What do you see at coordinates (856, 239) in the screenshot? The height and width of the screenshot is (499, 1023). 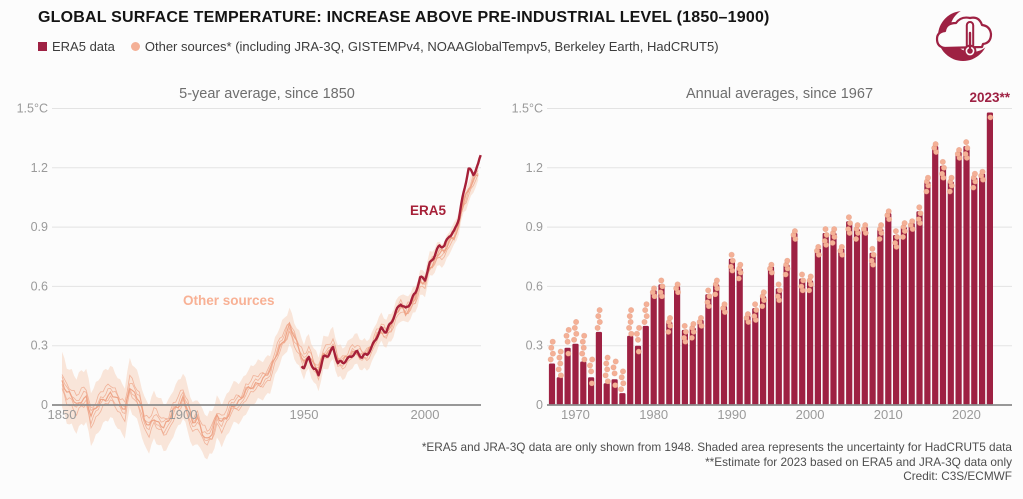 I see `other-source-dot-2006` at bounding box center [856, 239].